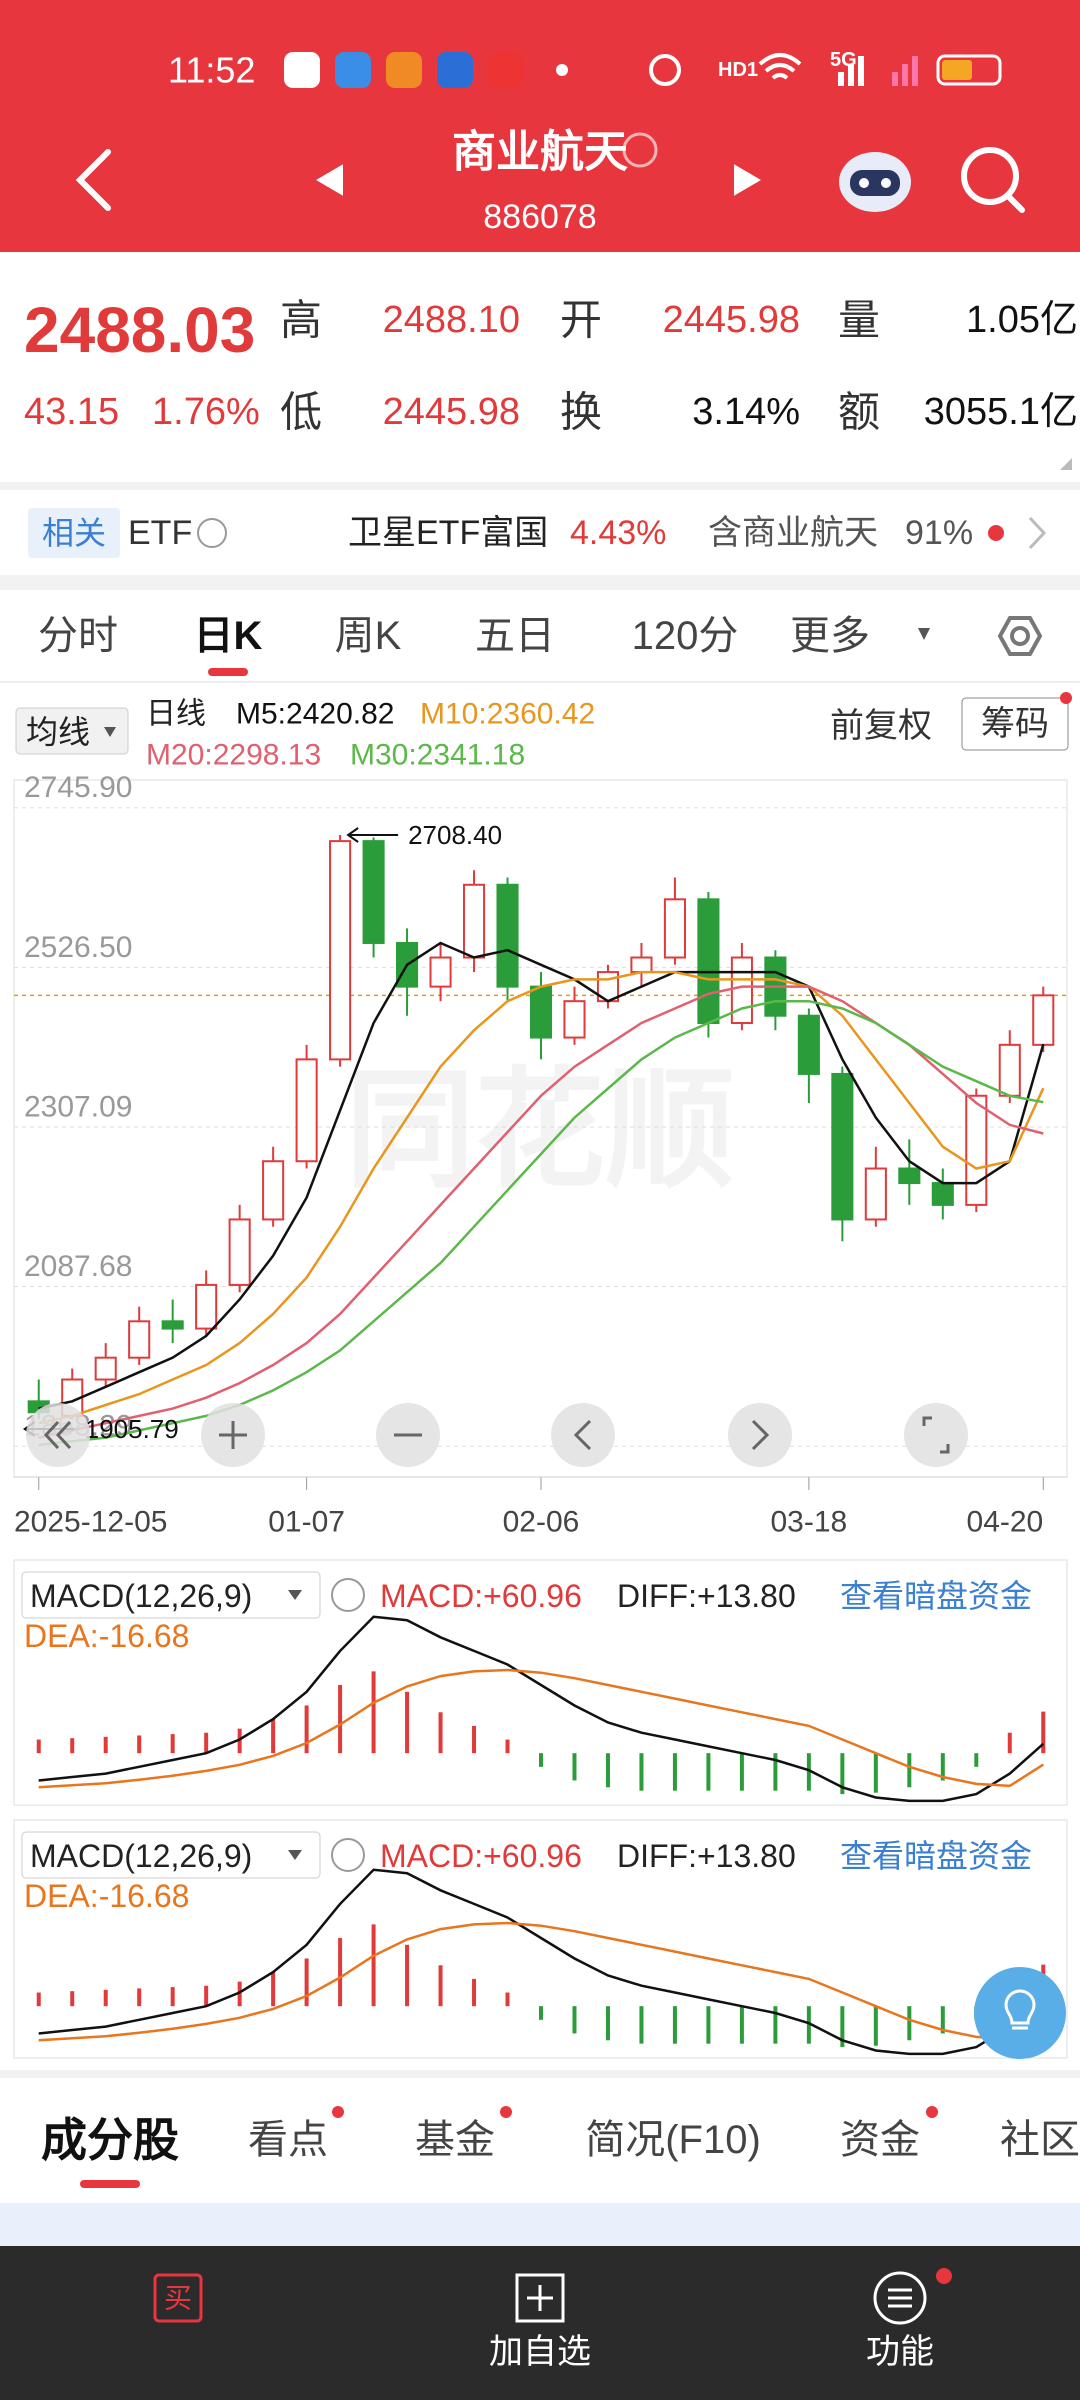  What do you see at coordinates (481, 1596) in the screenshot?
I see `macd-value: MACD:+60.96` at bounding box center [481, 1596].